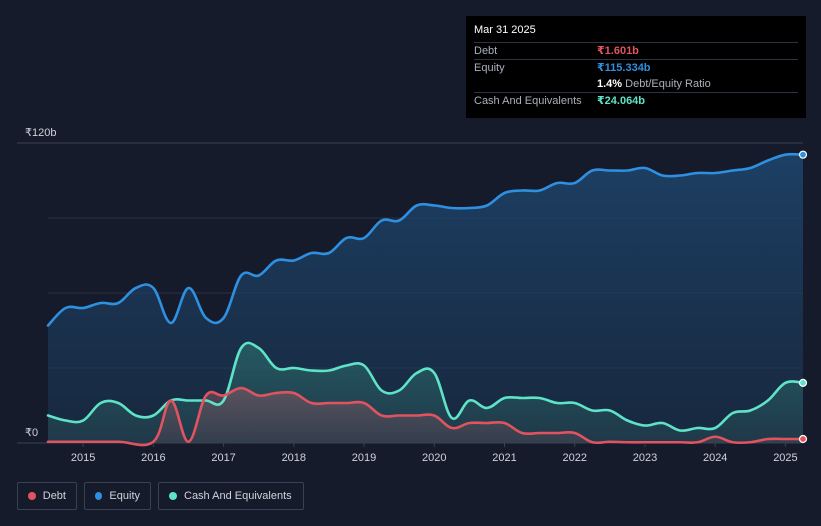 The width and height of the screenshot is (821, 526). Describe the element at coordinates (715, 458) in the screenshot. I see `x-tick-label: 2024` at that location.